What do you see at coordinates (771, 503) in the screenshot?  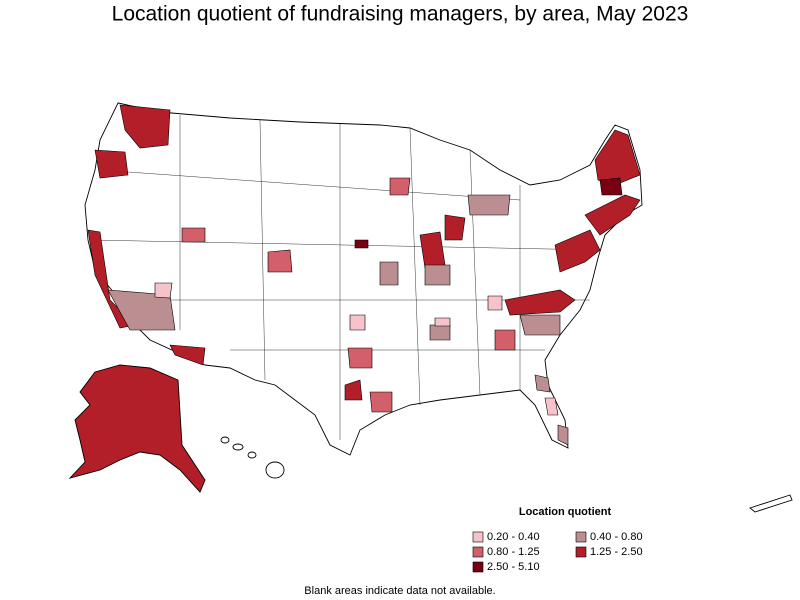 I see `territories` at bounding box center [771, 503].